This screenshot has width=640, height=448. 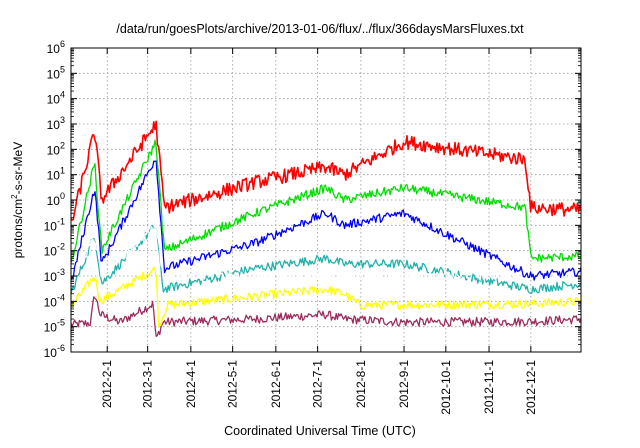 I want to click on x-tick-label: 2012-7-1, so click(x=318, y=384).